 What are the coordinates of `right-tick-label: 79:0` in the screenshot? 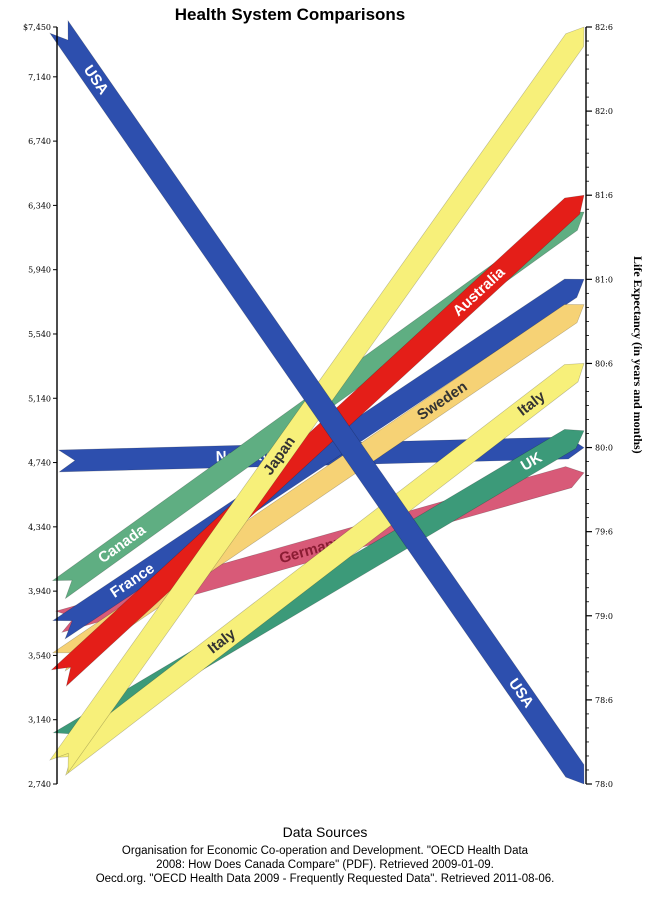 It's located at (604, 616).